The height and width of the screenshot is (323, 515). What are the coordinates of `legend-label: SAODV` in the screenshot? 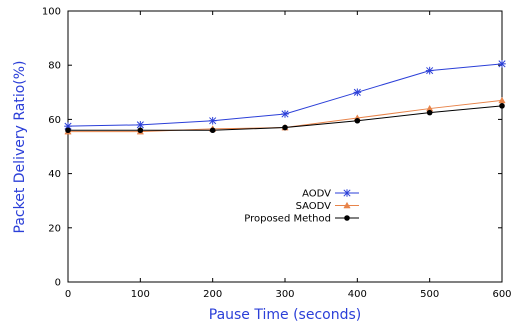 It's located at (314, 206).